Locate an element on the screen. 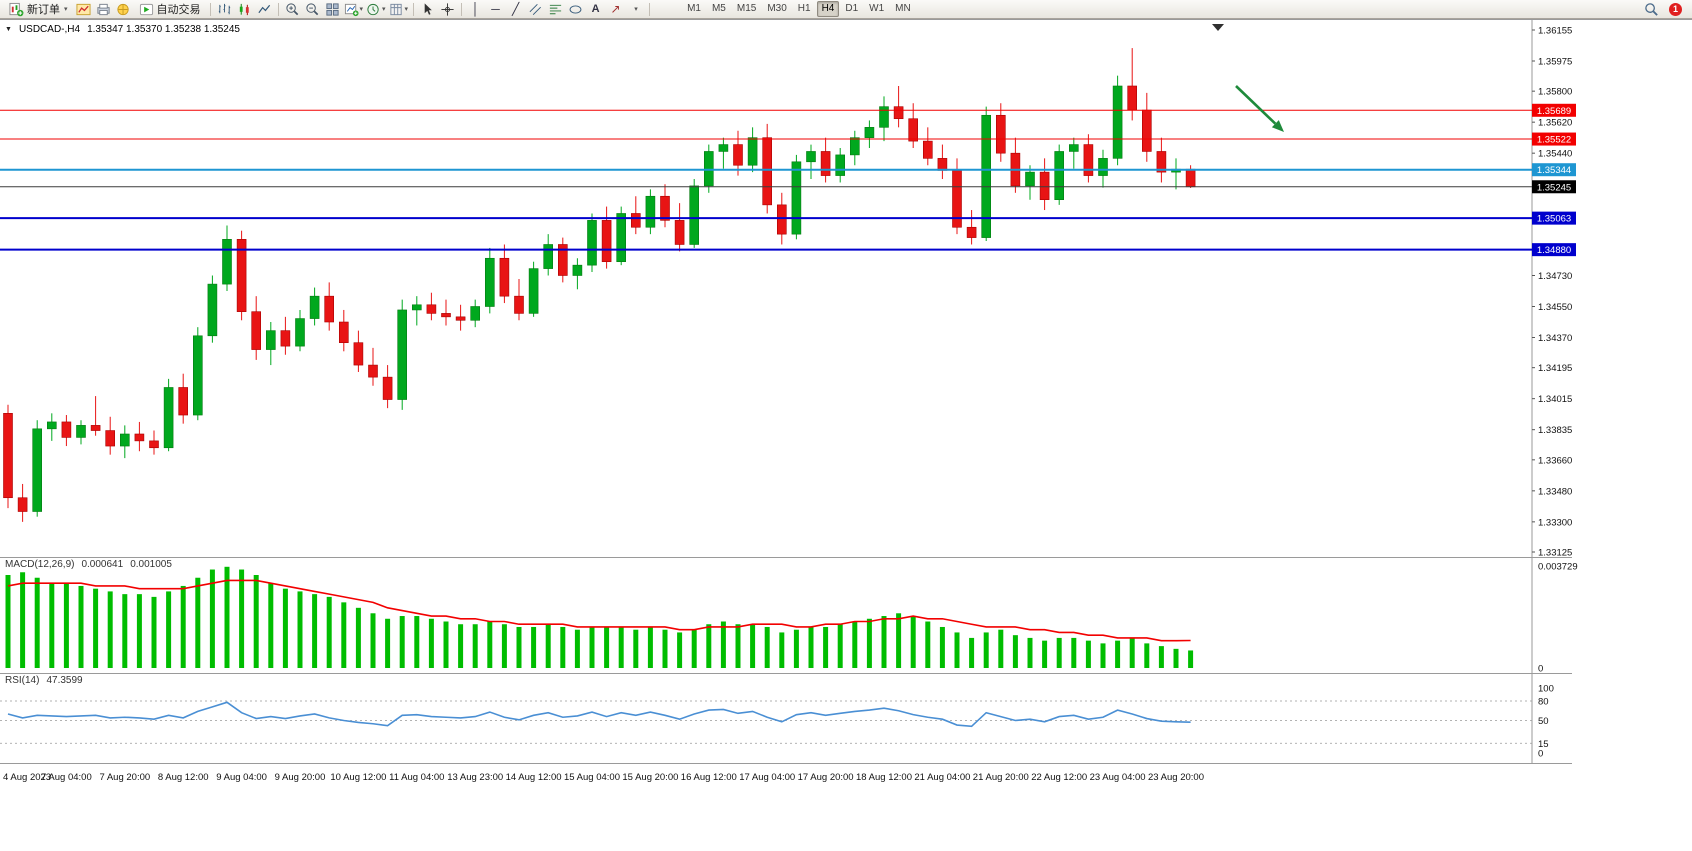 Image resolution: width=1692 pixels, height=851 pixels. new-chart-dropdown: ▾ is located at coordinates (354, 9).